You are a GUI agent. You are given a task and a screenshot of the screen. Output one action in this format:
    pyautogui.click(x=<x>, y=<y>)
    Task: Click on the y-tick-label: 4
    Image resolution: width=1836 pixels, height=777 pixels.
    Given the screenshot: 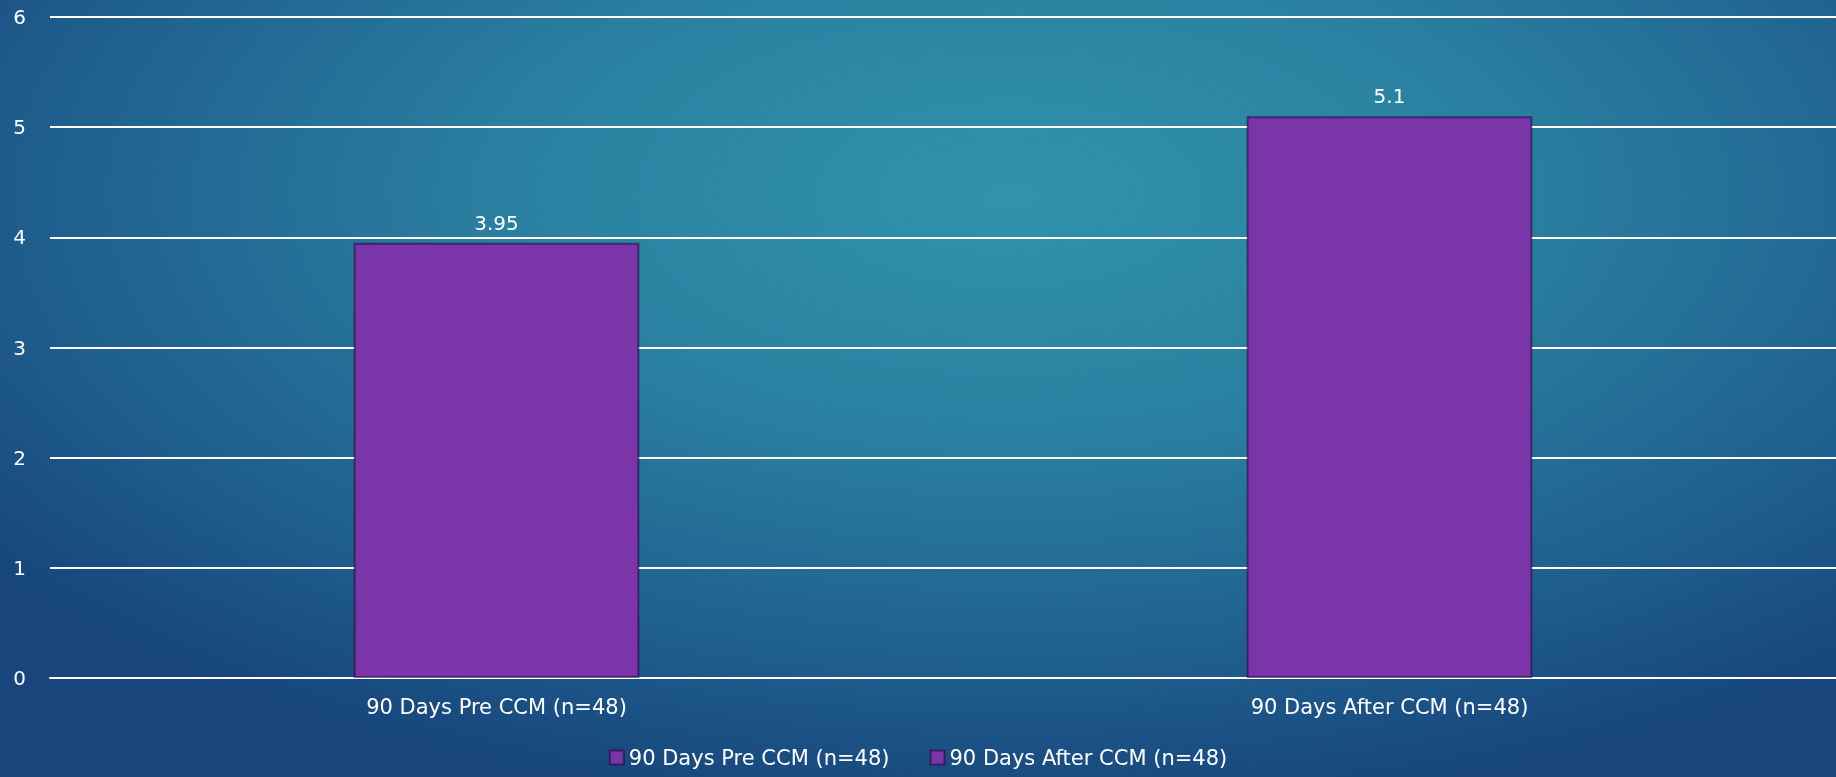 What is the action you would take?
    pyautogui.click(x=19, y=237)
    